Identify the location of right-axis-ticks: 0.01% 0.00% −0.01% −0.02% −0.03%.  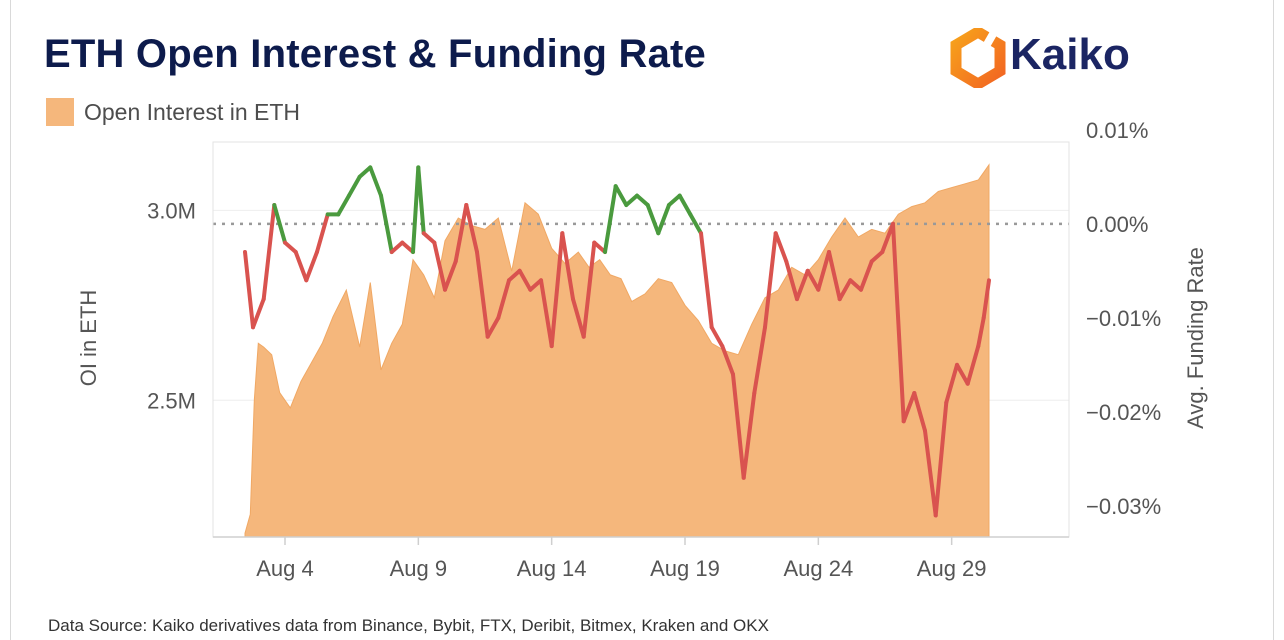
(1123, 318).